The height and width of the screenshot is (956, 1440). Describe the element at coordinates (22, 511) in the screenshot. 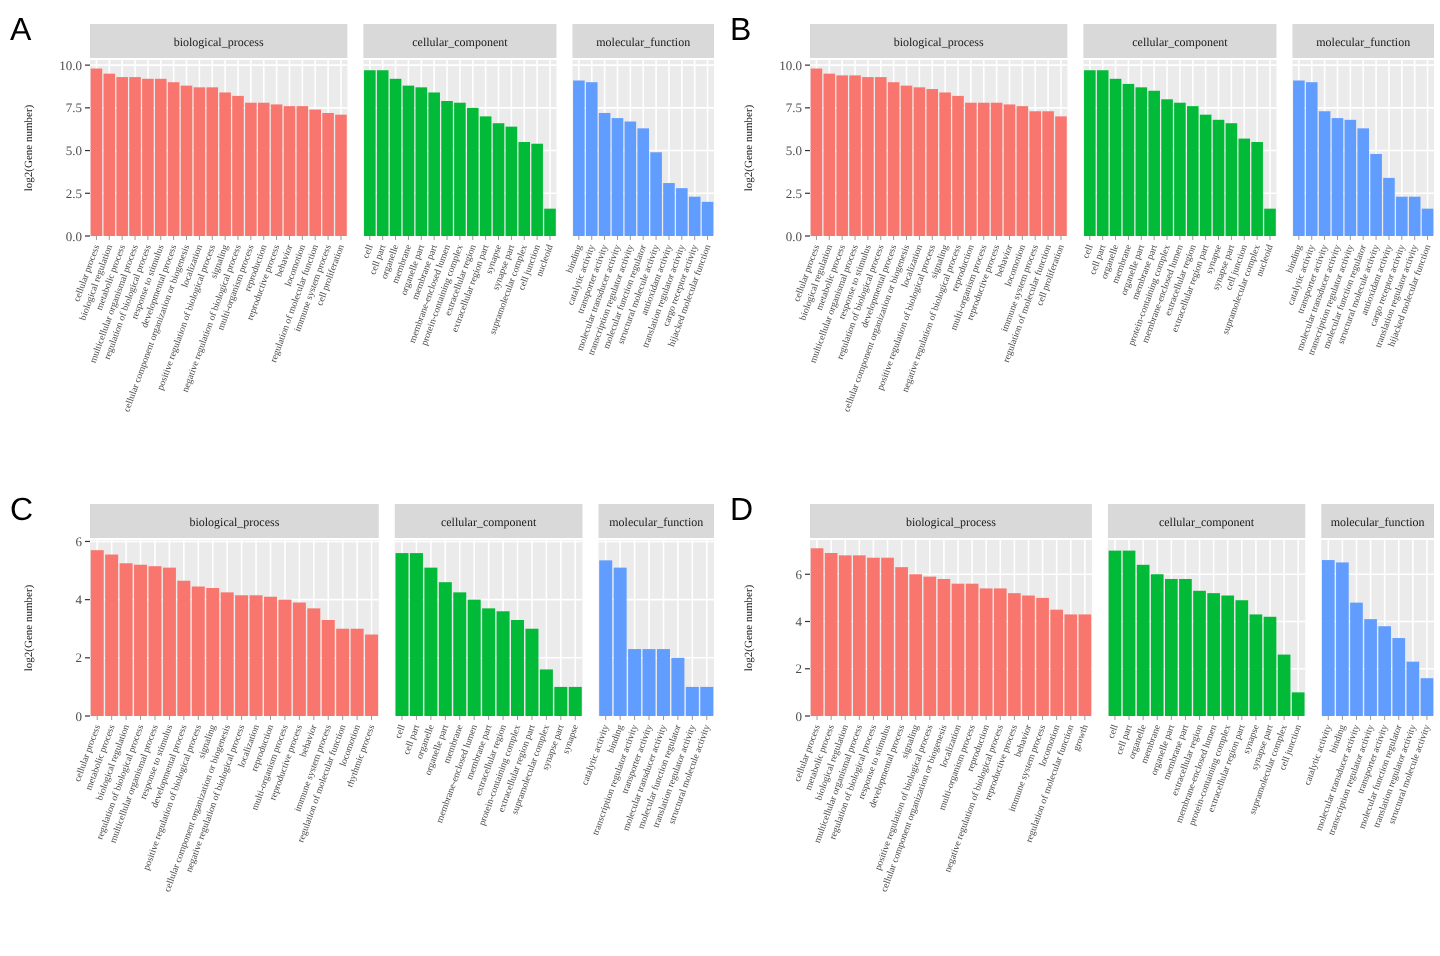

I see `text: C` at that location.